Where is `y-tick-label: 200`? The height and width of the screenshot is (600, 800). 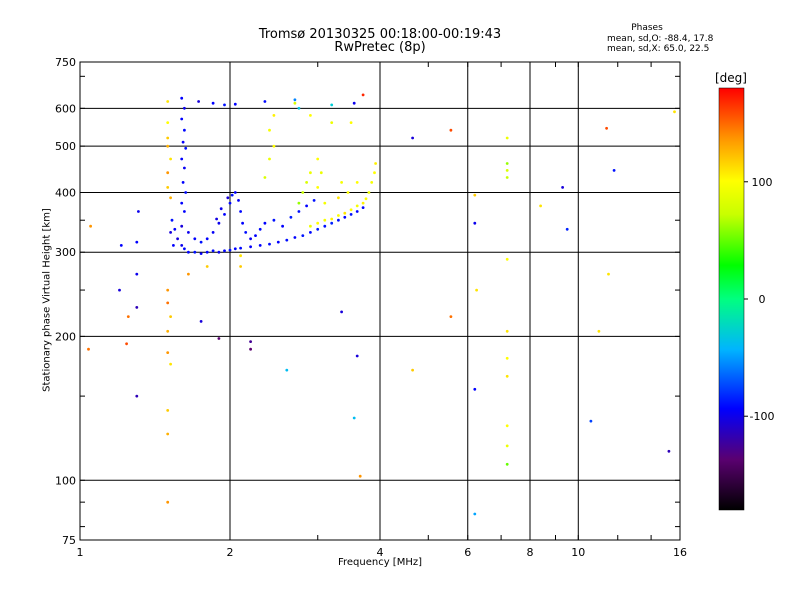
y-tick-label: 200 is located at coordinates (65, 336).